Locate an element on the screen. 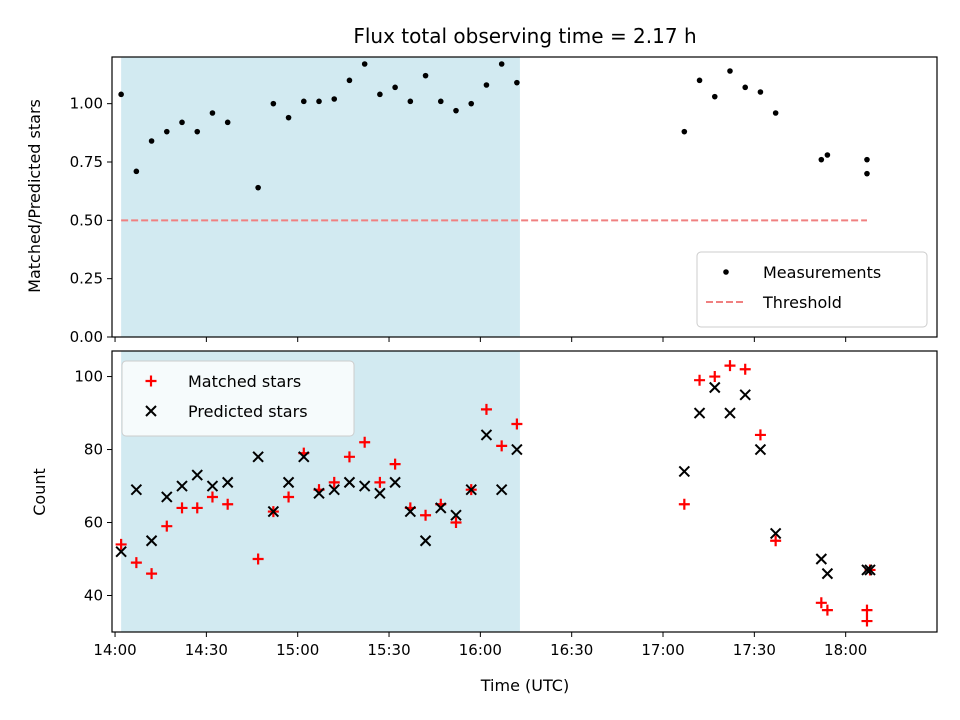 The height and width of the screenshot is (720, 960). x-tick-label: 14:00 is located at coordinates (114, 650).